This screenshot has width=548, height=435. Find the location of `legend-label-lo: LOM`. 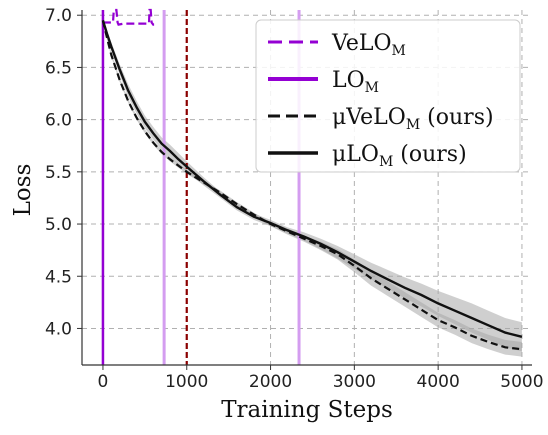

legend-label-lo: LOM is located at coordinates (355, 82).